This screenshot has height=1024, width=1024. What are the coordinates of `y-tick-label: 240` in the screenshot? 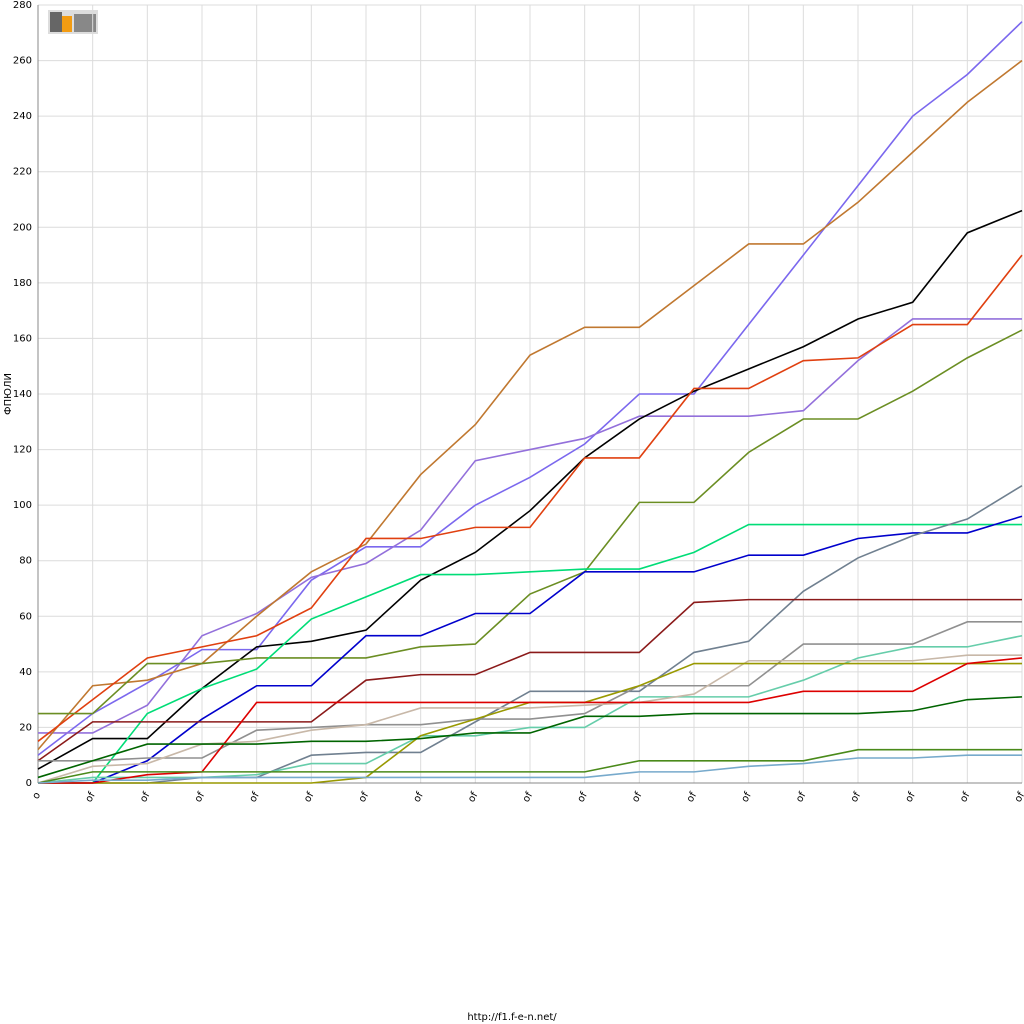 It's located at (22, 116).